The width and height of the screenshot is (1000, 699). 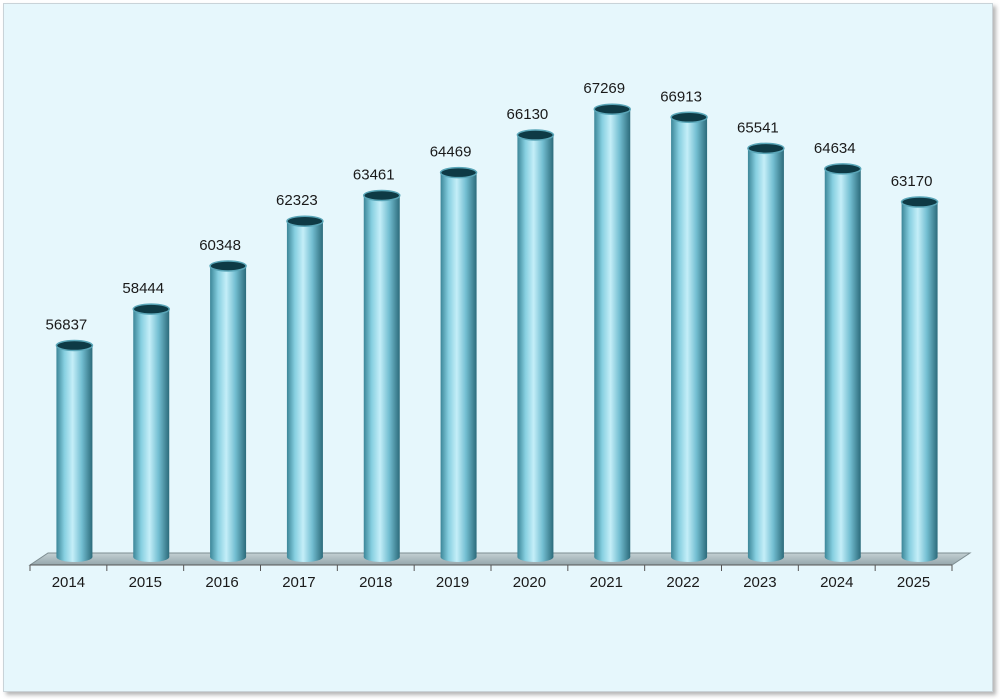 I want to click on x-tick-label-2019: 2019, so click(x=452, y=582).